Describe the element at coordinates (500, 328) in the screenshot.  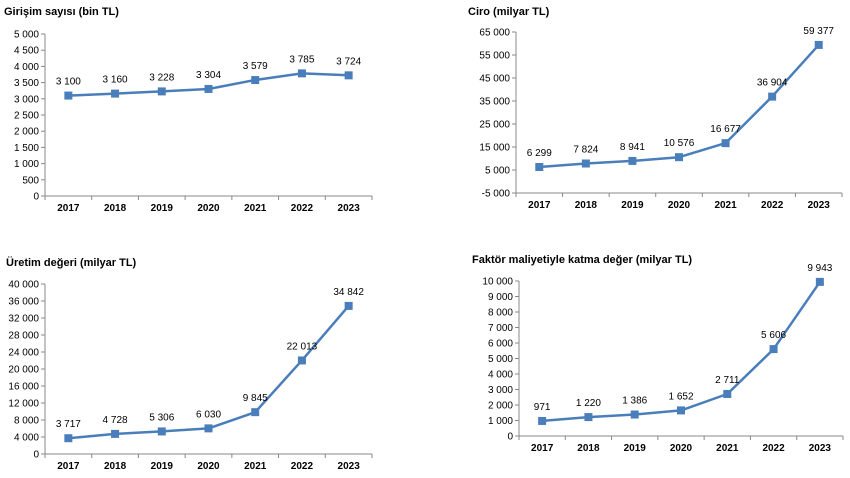
I see `y-tick-label: 7 000` at that location.